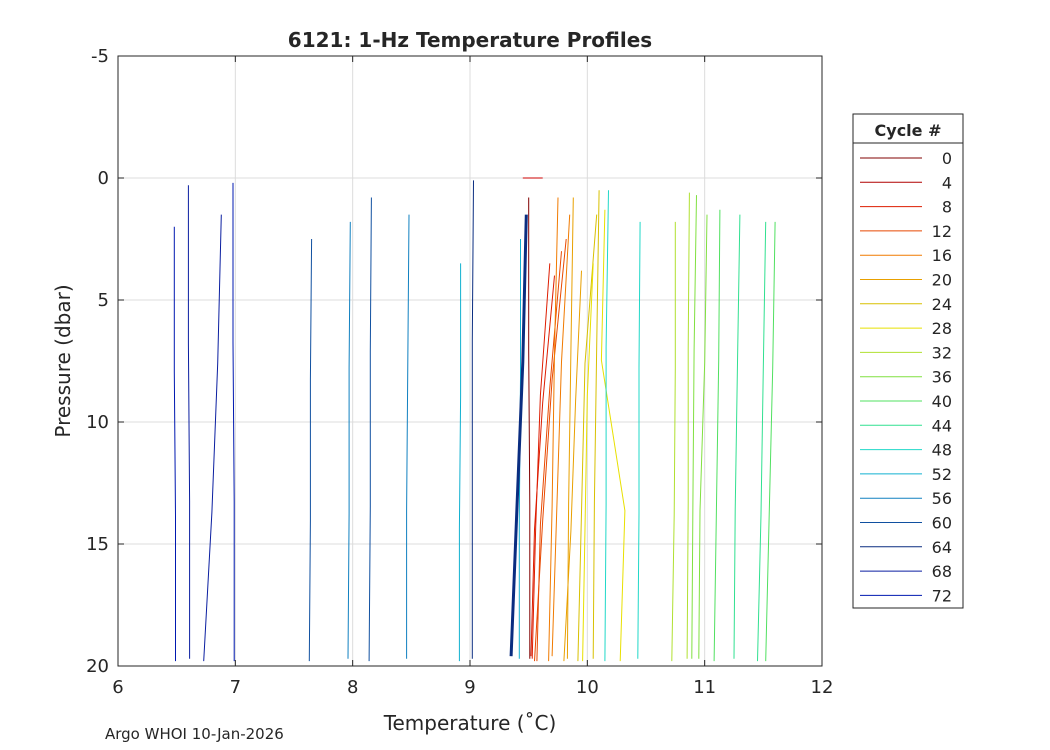 Image resolution: width=1050 pixels, height=750 pixels. What do you see at coordinates (103, 300) in the screenshot?
I see `y-tick-label: 5` at bounding box center [103, 300].